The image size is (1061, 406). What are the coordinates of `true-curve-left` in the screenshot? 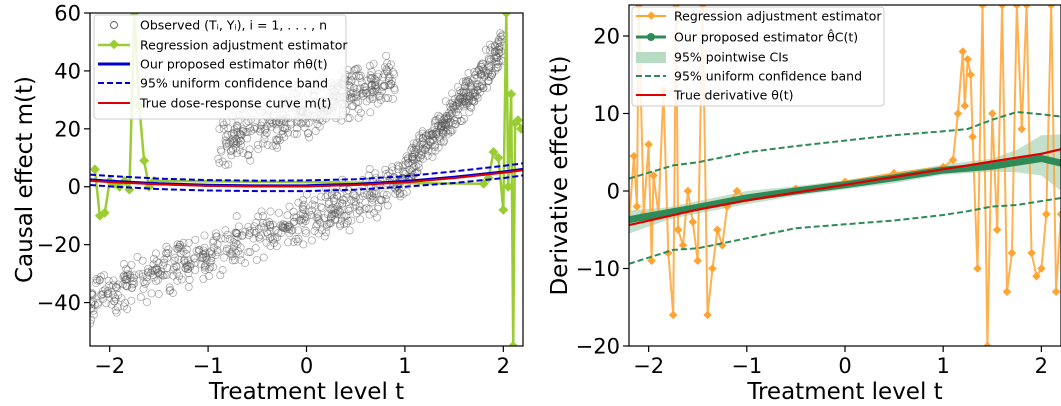 It's located at (306, 178).